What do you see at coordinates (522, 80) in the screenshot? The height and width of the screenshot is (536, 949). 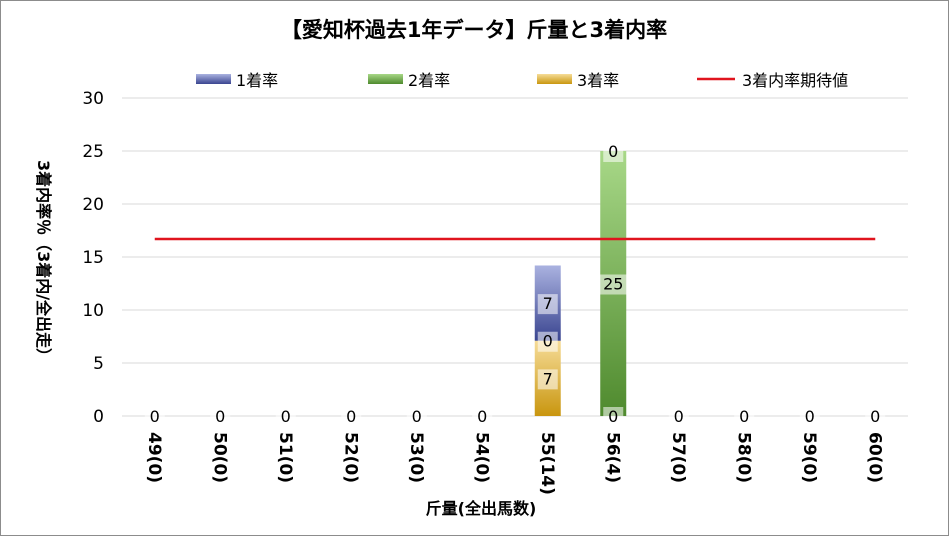 I see `legend: 1着率 2着率 3着率 3着内率期待値` at bounding box center [522, 80].